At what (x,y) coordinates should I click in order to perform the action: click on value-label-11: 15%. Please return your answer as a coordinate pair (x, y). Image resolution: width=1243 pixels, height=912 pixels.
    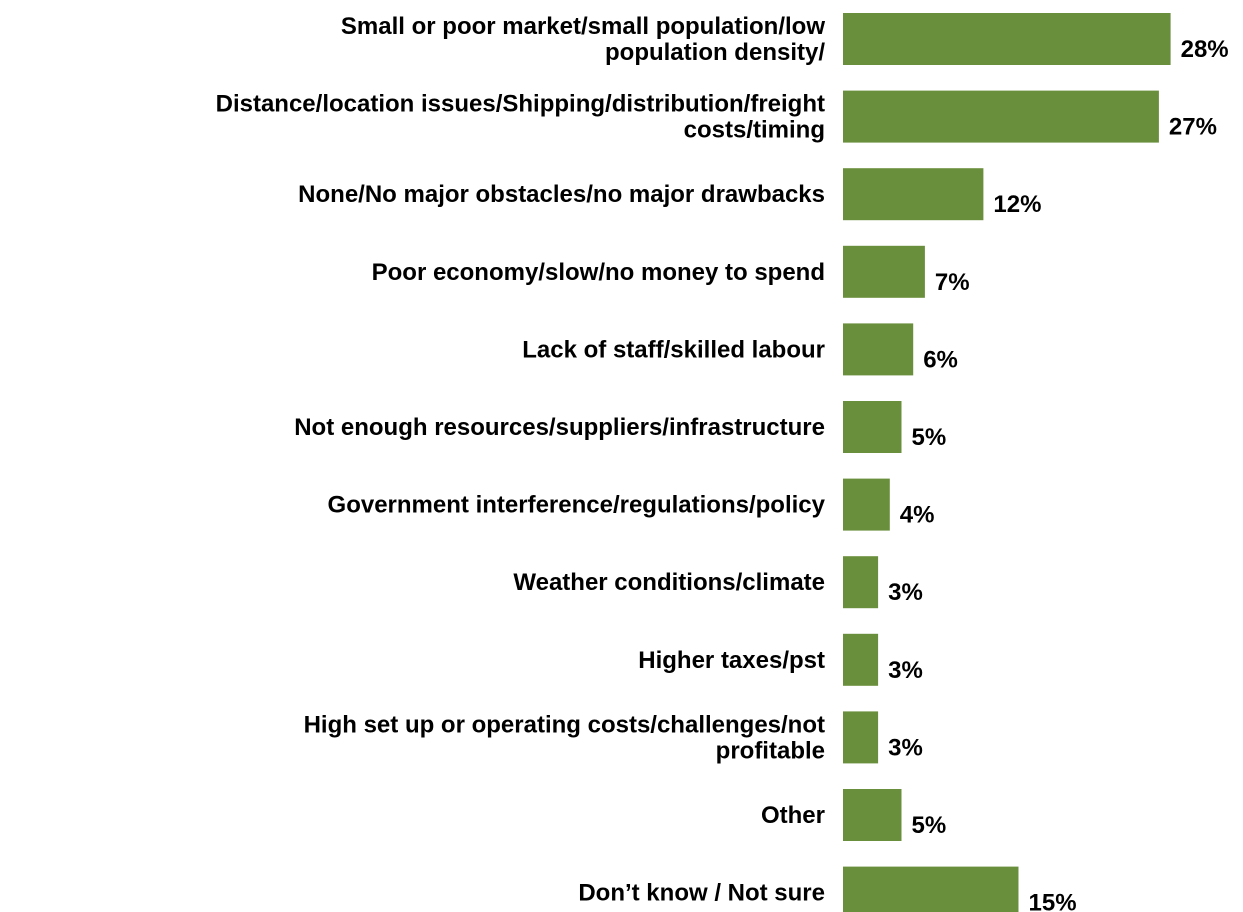
    Looking at the image, I should click on (1053, 901).